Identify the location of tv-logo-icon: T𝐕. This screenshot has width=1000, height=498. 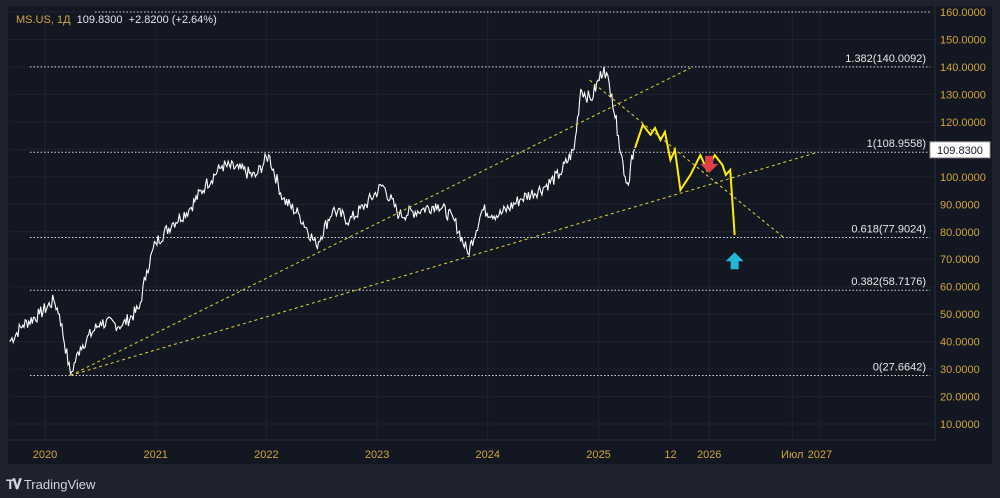
(14, 484).